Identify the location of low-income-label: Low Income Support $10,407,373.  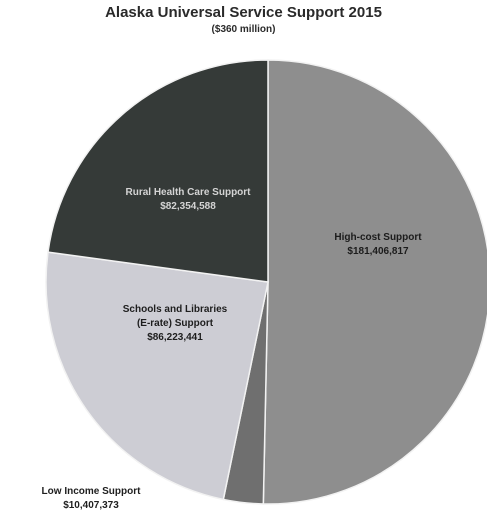
(91, 499).